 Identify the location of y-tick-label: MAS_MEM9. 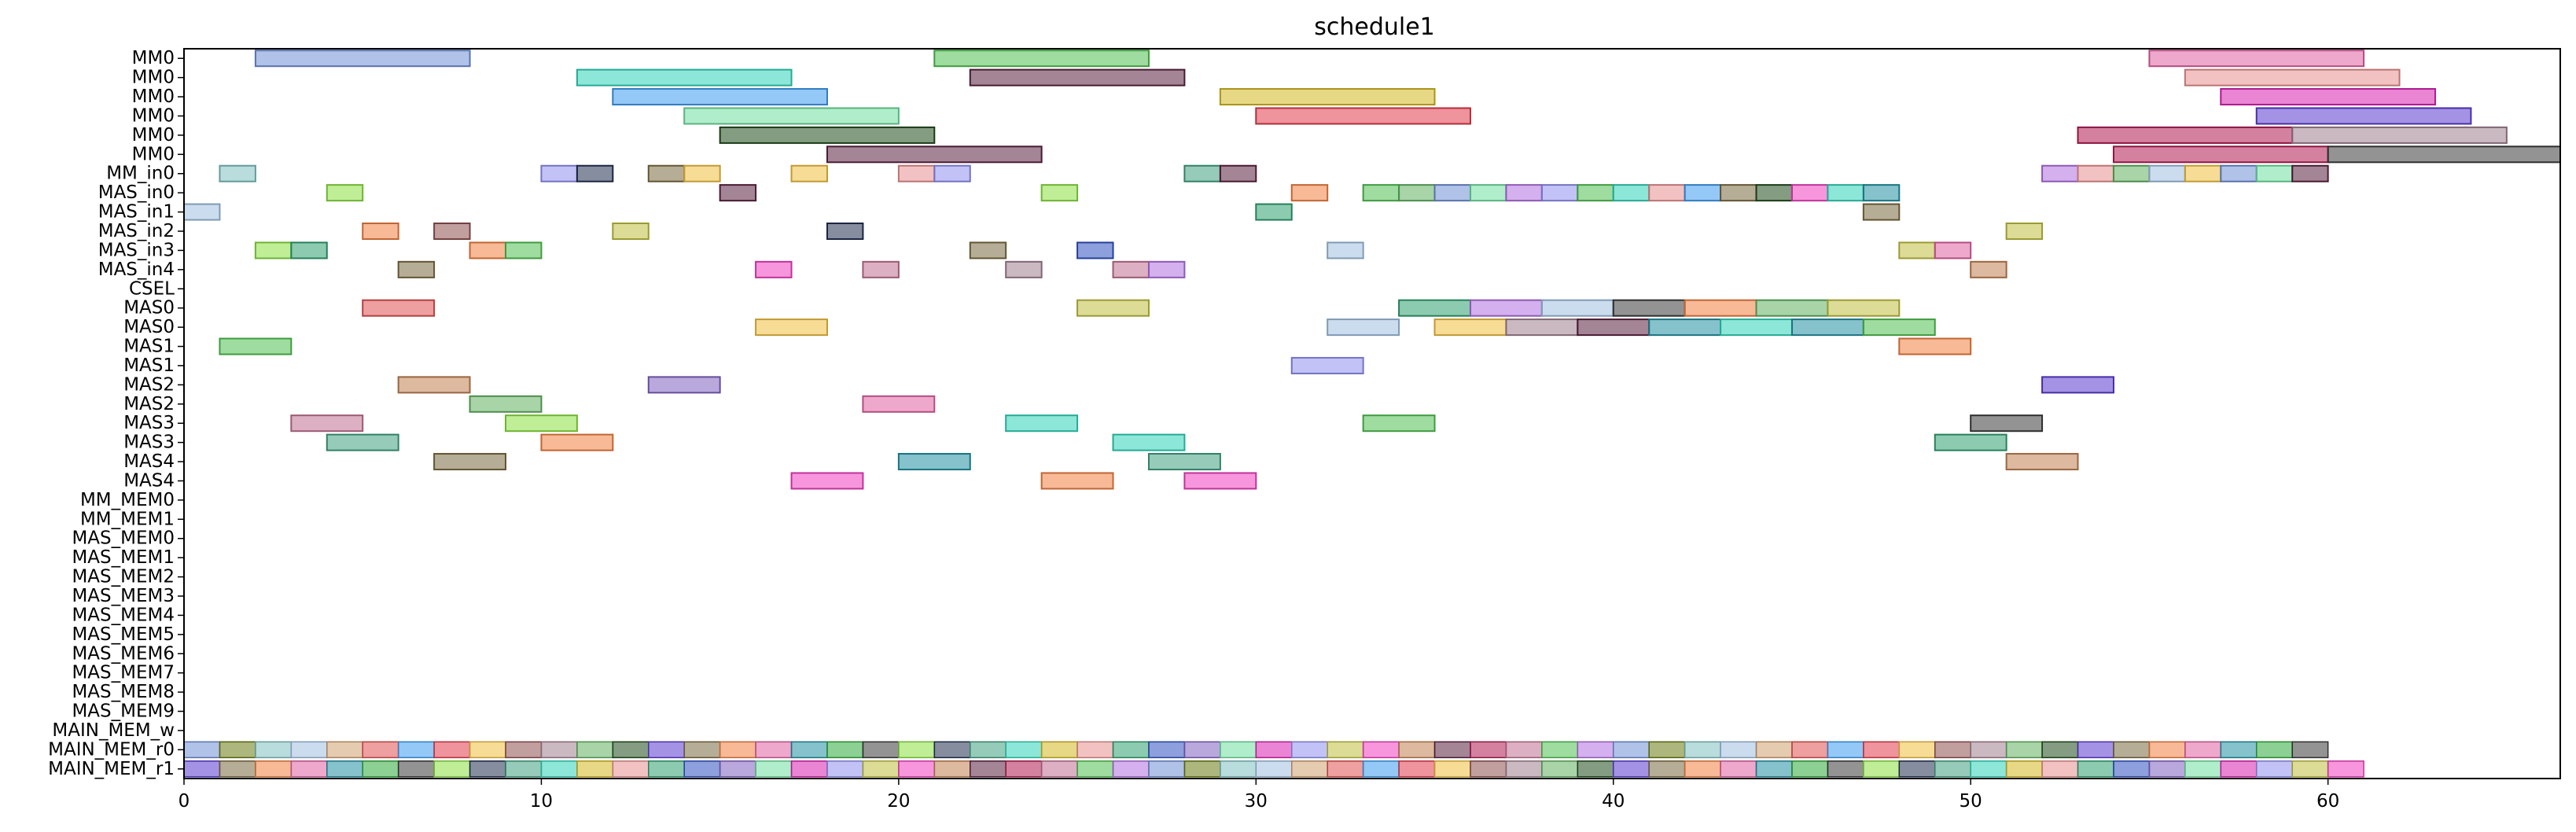
(123, 711).